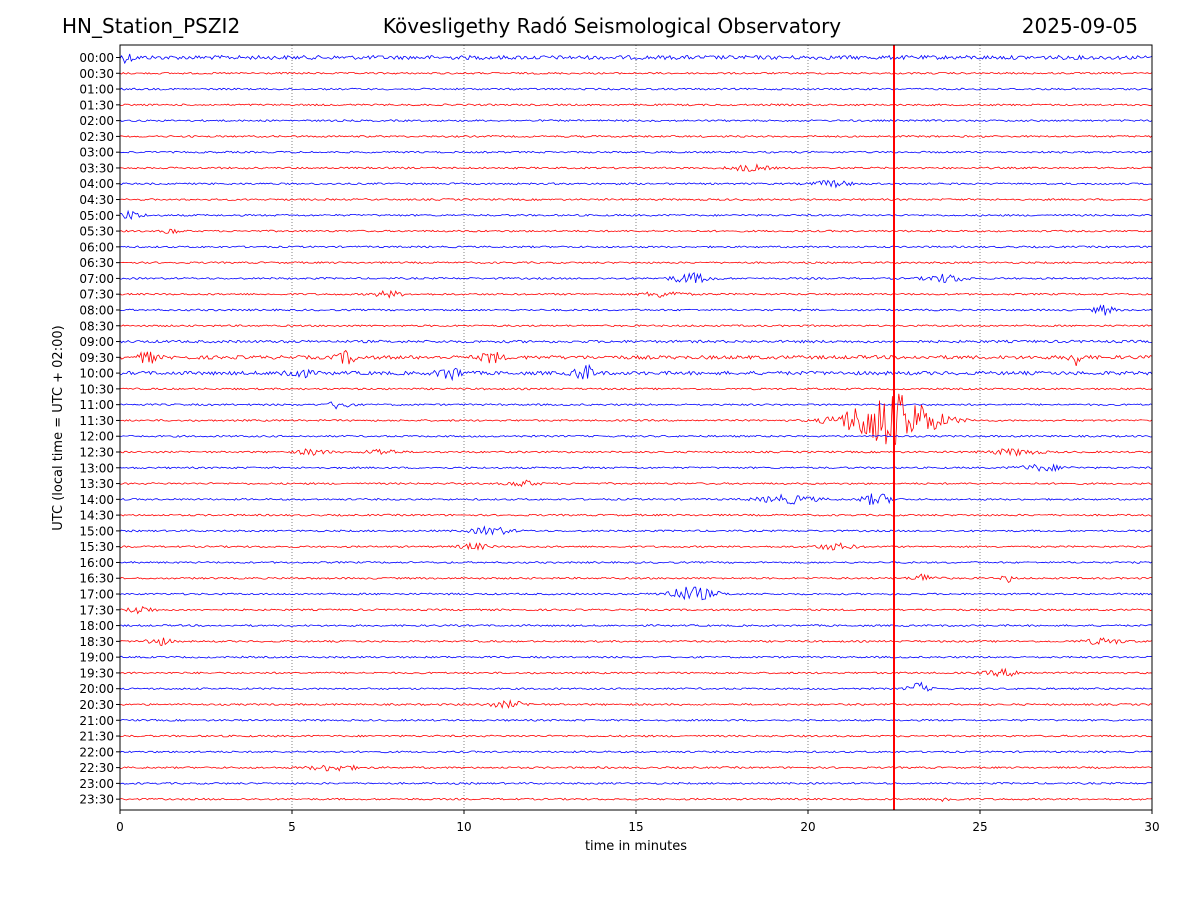 The height and width of the screenshot is (900, 1200). What do you see at coordinates (96, 216) in the screenshot?
I see `y-tick-label-0500: 05:00` at bounding box center [96, 216].